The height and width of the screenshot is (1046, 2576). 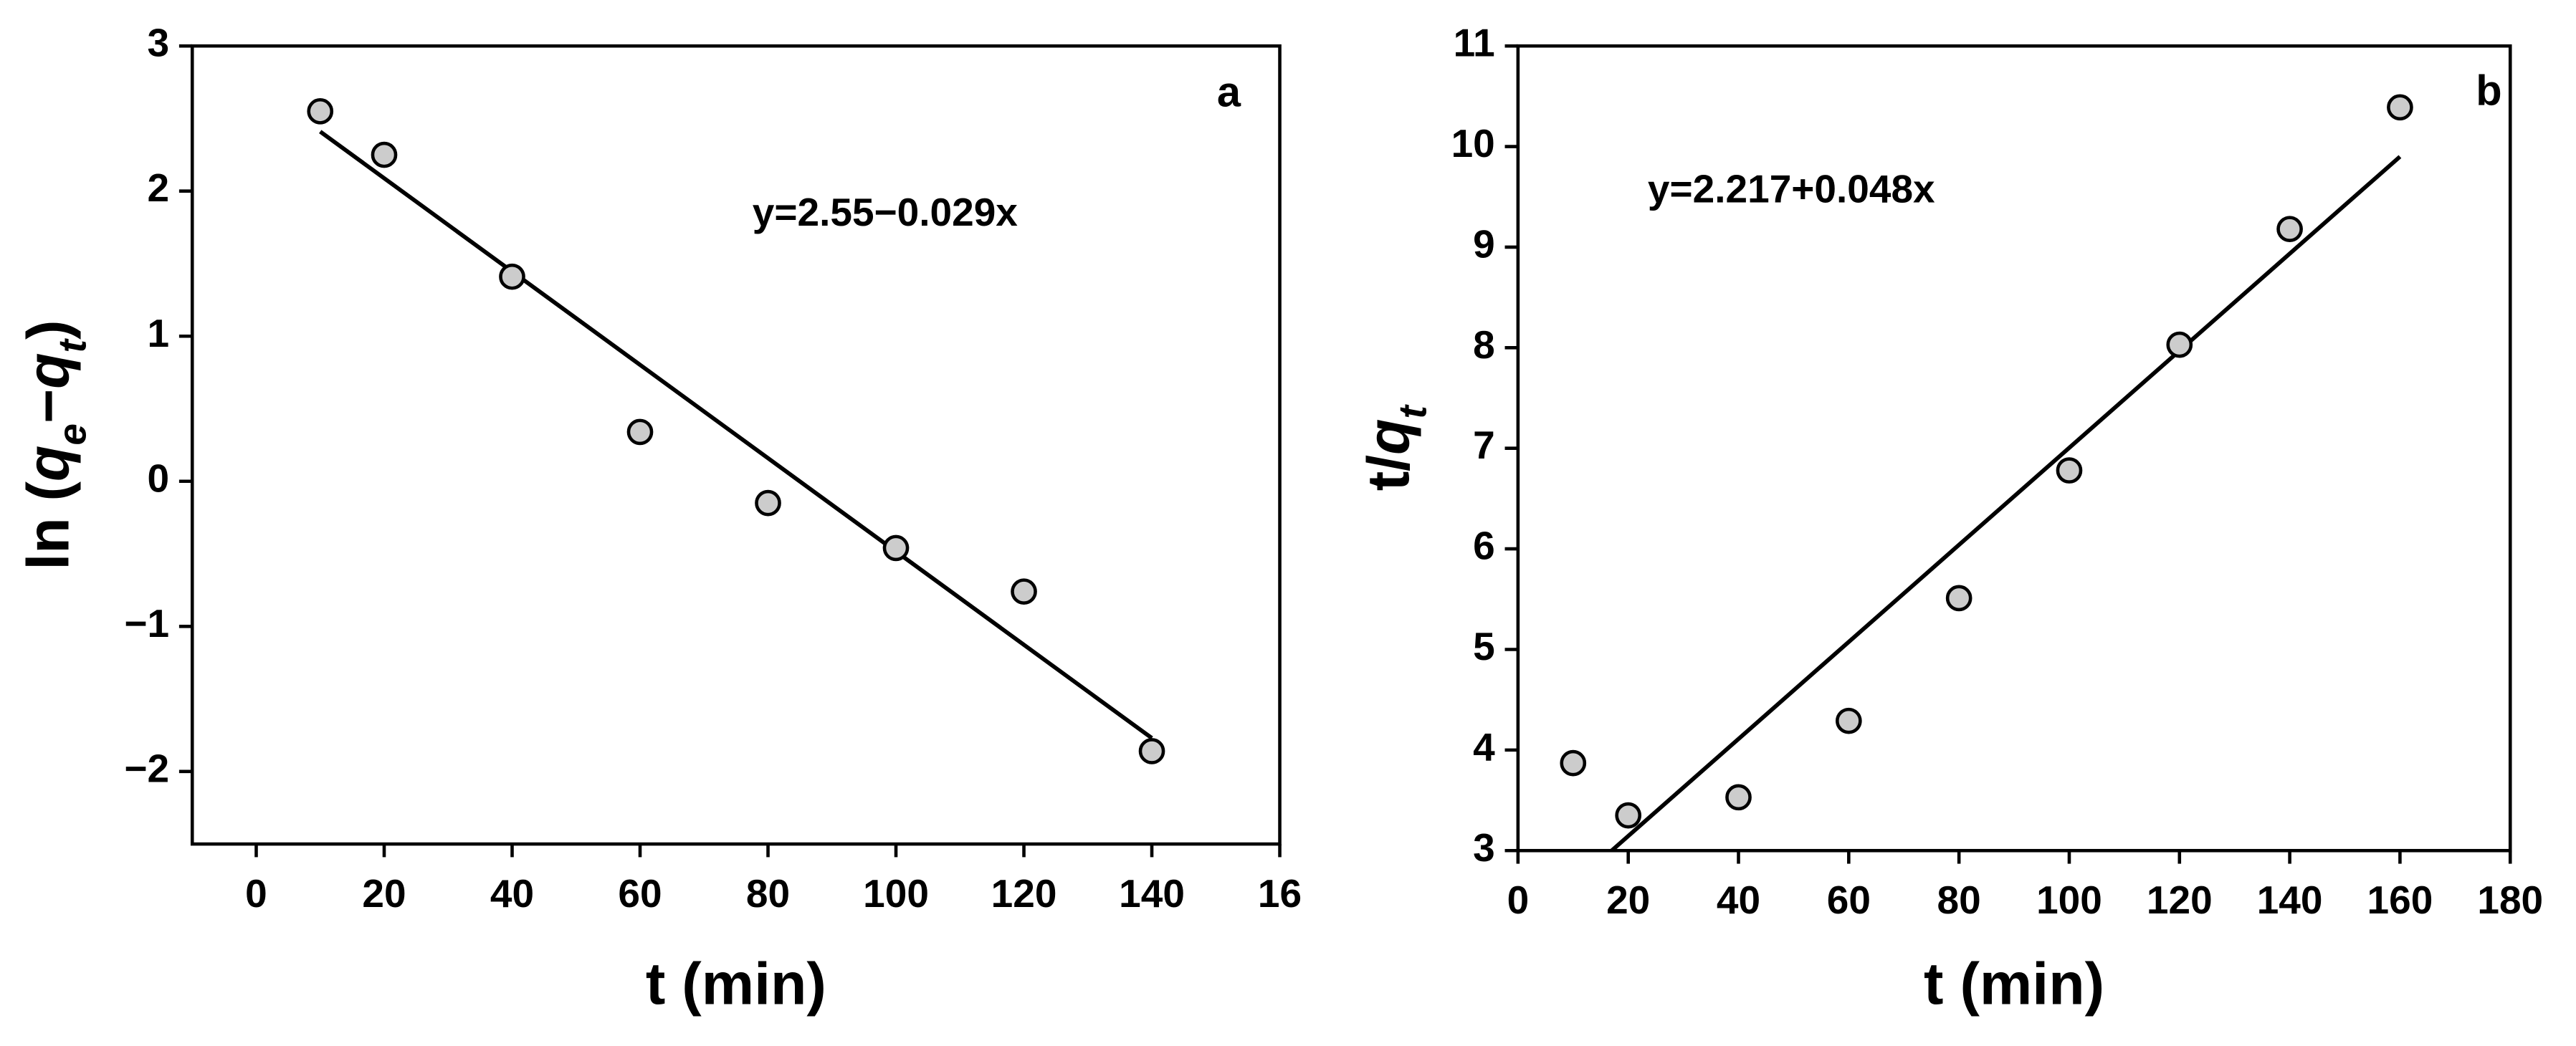 I want to click on y-tick-label: 2, so click(x=159, y=187).